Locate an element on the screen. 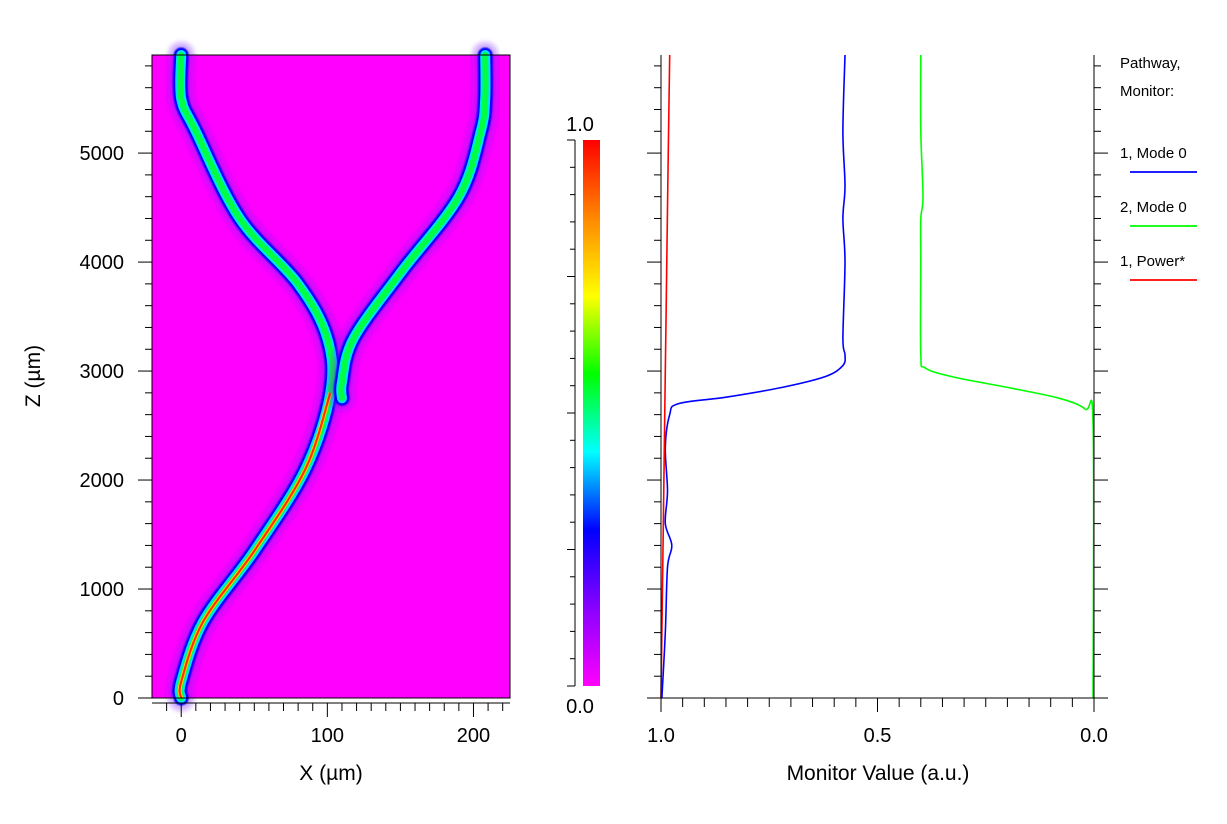 The width and height of the screenshot is (1227, 824). x-tick-label: 200 is located at coordinates (473, 736).